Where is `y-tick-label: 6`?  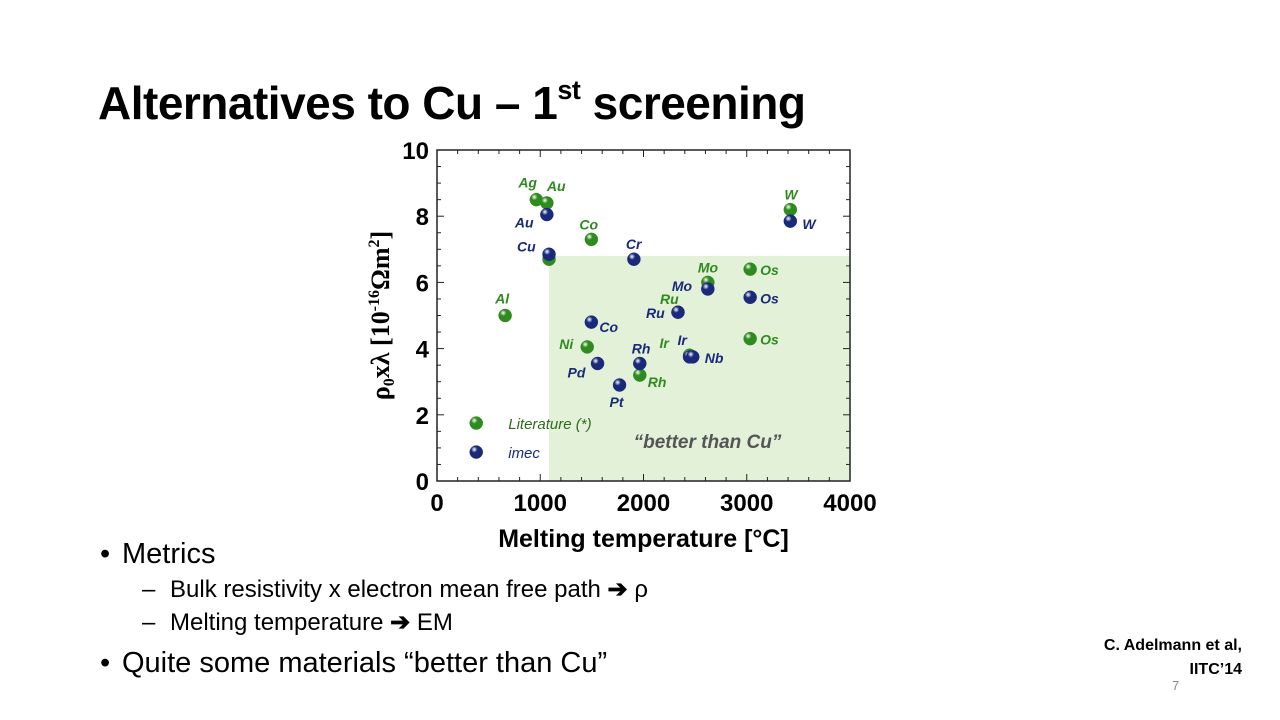 y-tick-label: 6 is located at coordinates (422, 283).